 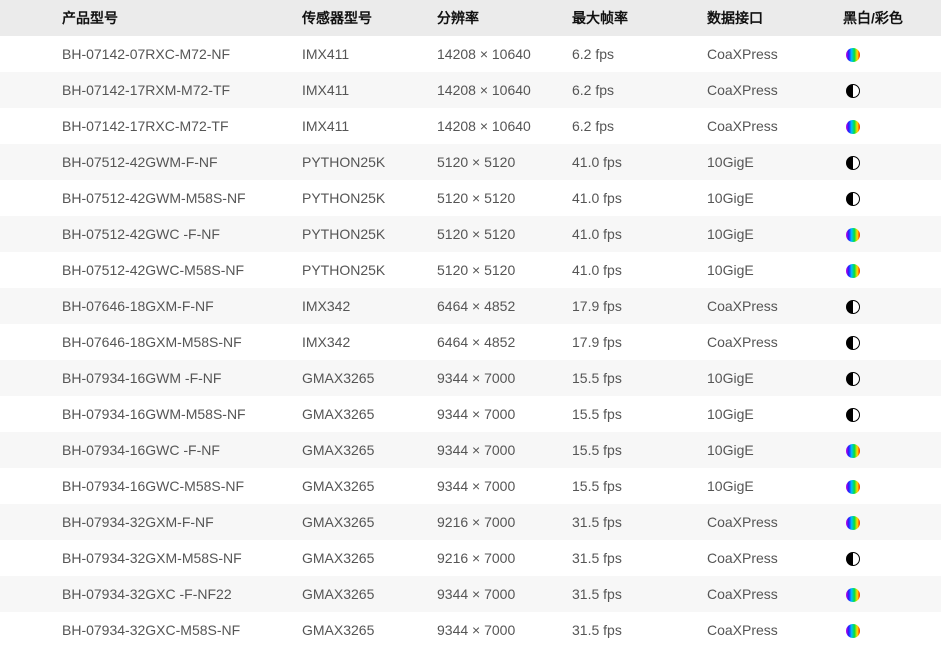 What do you see at coordinates (326, 342) in the screenshot?
I see `cell-sensor: IMX342` at bounding box center [326, 342].